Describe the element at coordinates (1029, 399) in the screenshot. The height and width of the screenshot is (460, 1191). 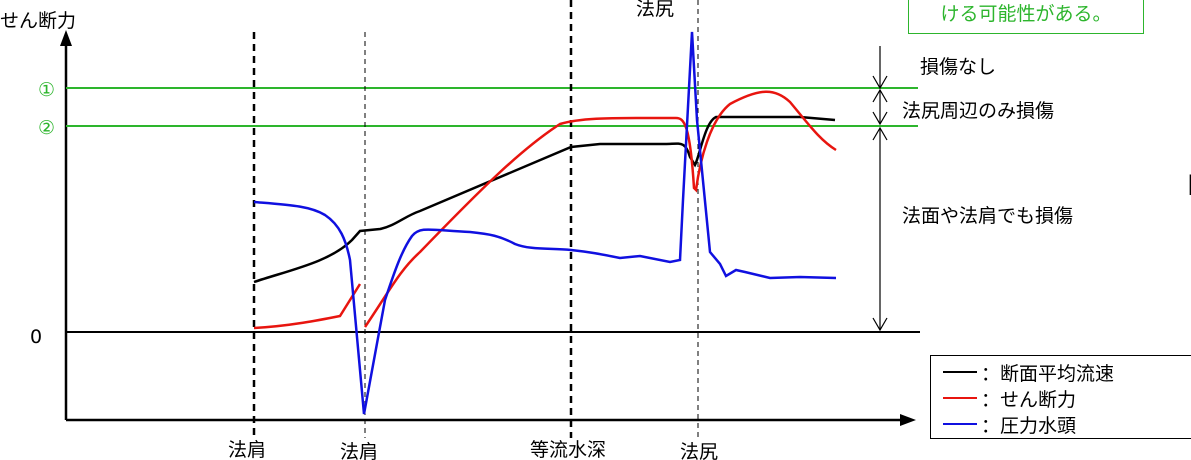
I see `legend-label-shear: ：せん断力` at that location.